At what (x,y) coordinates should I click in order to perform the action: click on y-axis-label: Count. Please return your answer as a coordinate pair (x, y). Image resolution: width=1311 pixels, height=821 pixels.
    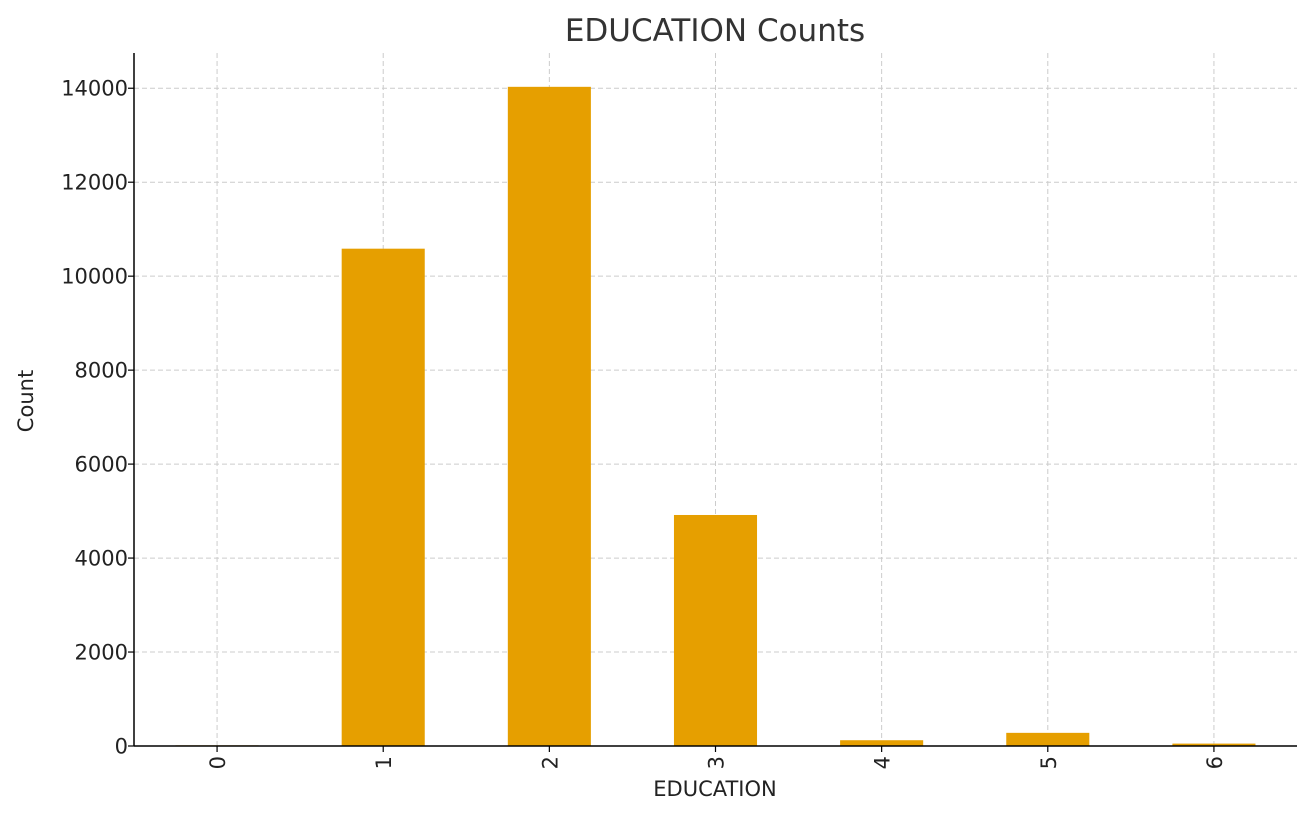
    Looking at the image, I should click on (26, 401).